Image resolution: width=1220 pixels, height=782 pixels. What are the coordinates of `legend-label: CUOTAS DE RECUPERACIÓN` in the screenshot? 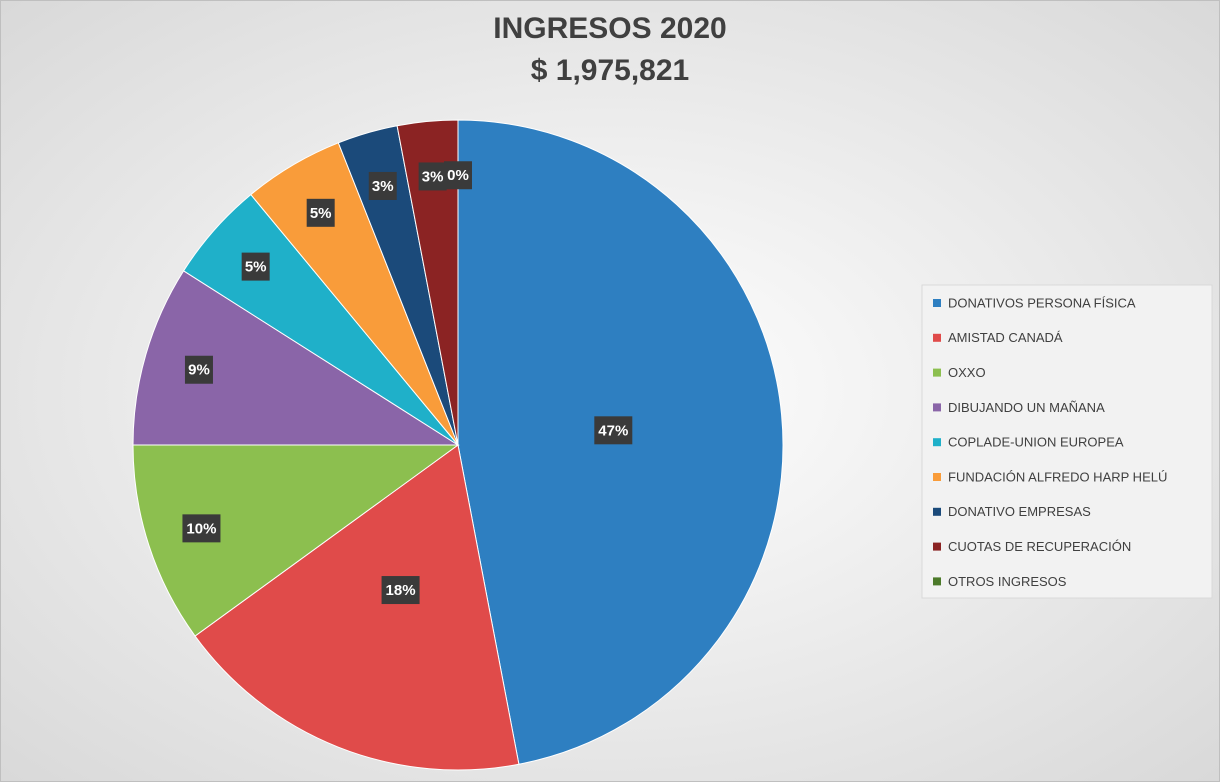 It's located at (1039, 546).